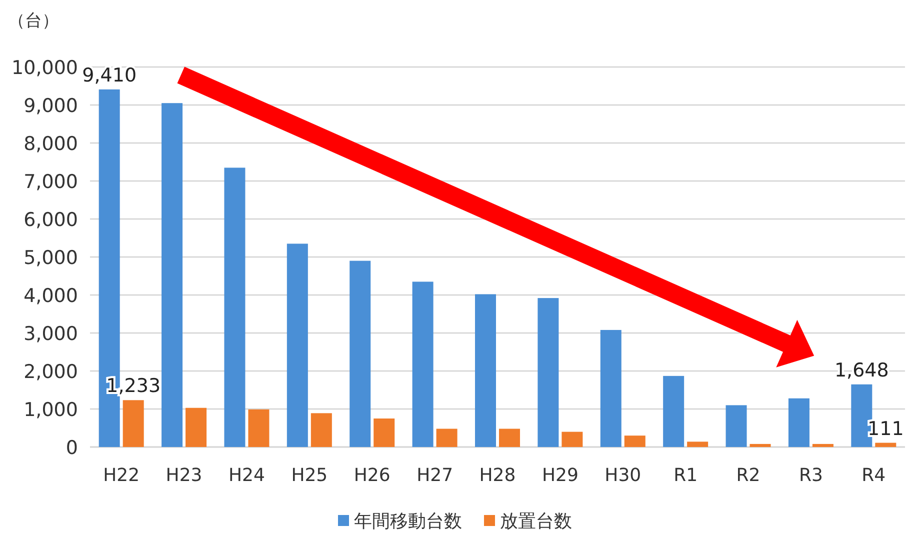  Describe the element at coordinates (51, 106) in the screenshot. I see `y-tick-label: 9,000` at that location.